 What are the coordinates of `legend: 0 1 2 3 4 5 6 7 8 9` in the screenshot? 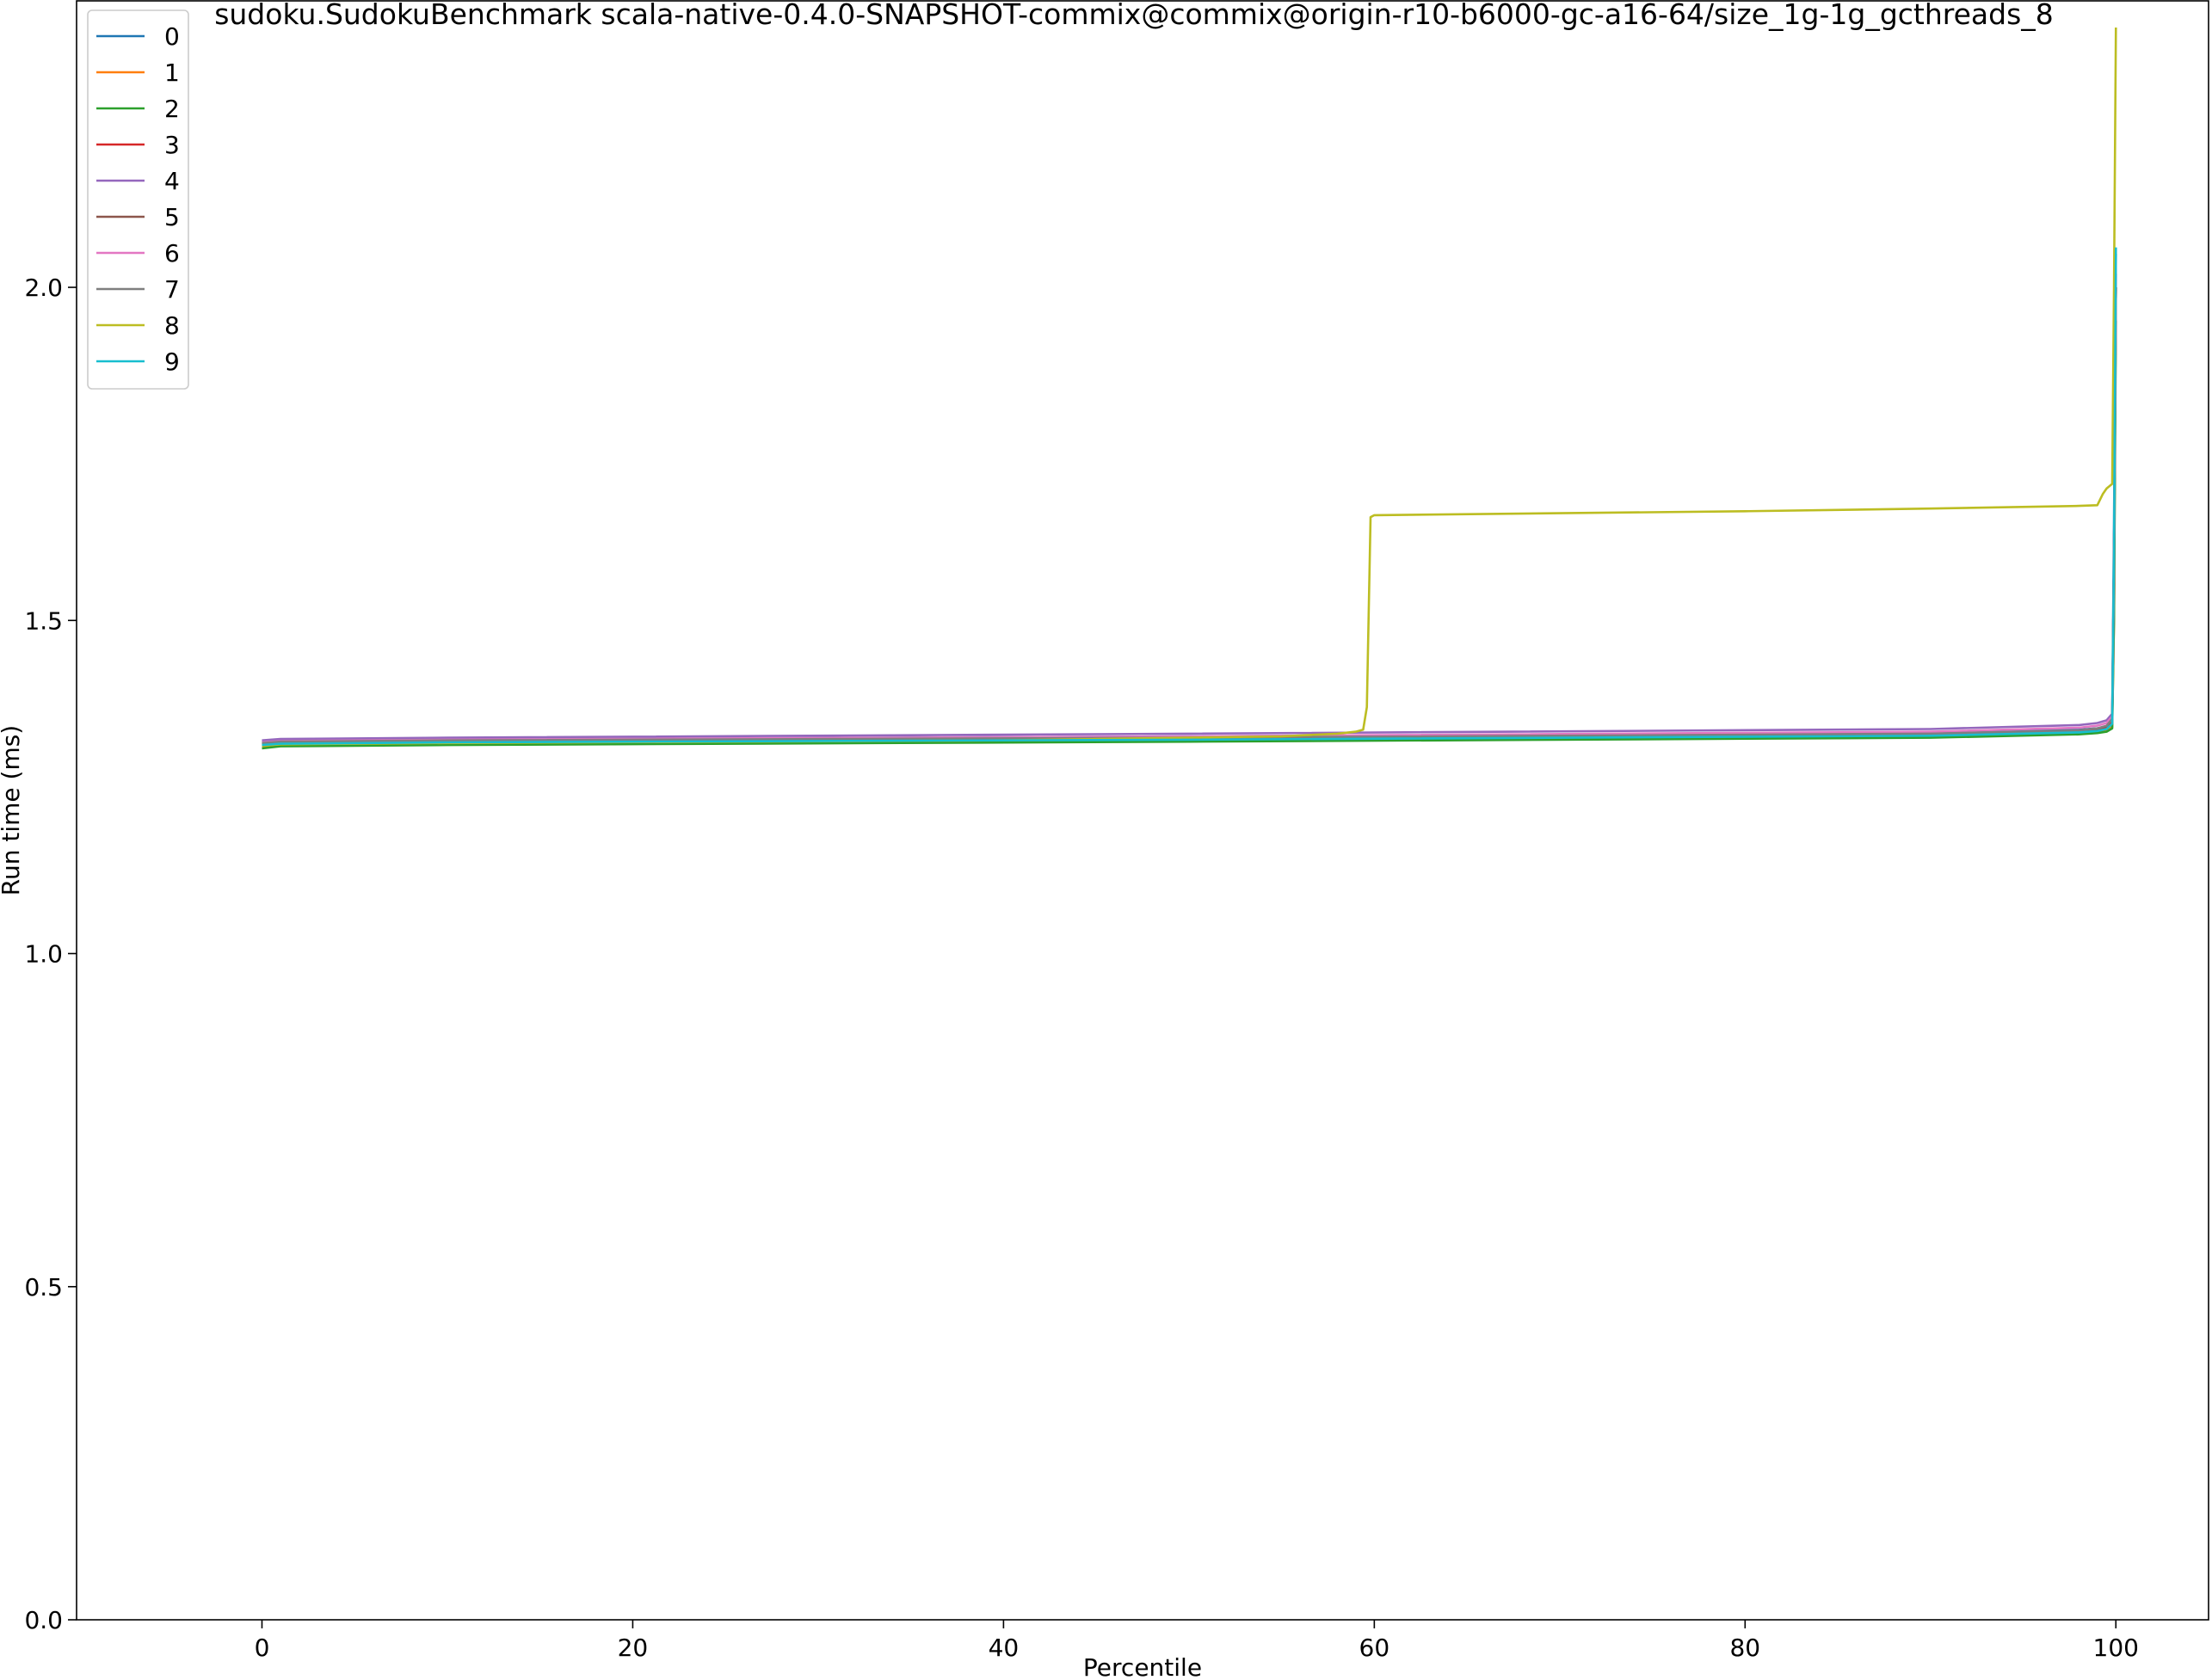 It's located at (138, 200).